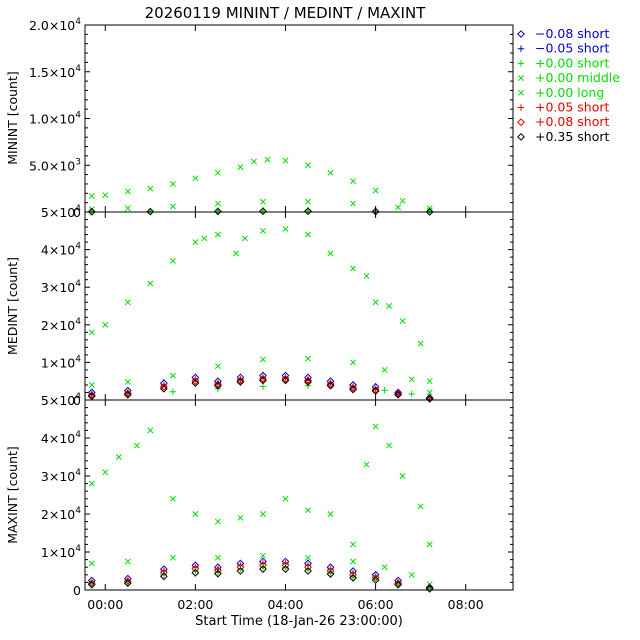 Image resolution: width=640 pixels, height=640 pixels. What do you see at coordinates (61, 514) in the screenshot?
I see `maxint-ytick-label: 2×104` at bounding box center [61, 514].